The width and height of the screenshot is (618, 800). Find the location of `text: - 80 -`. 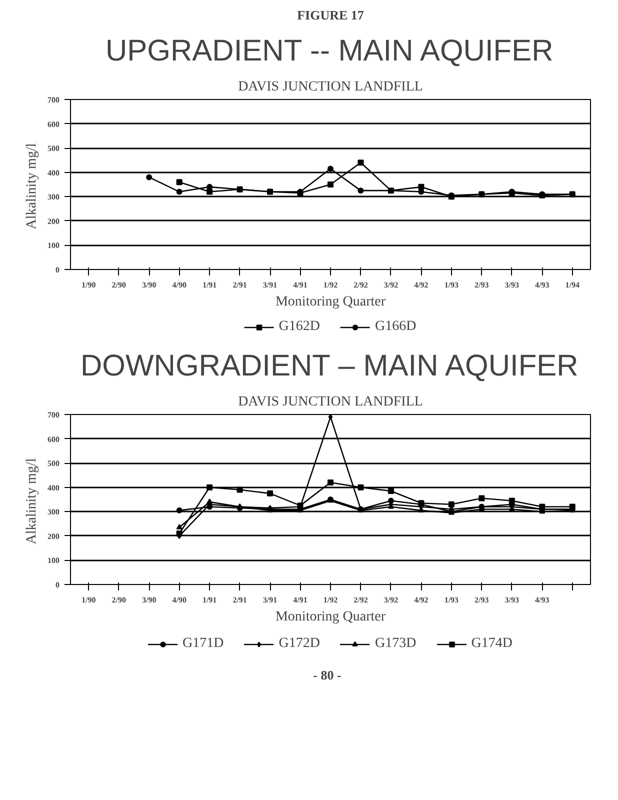

text: - 80 - is located at coordinates (327, 675).